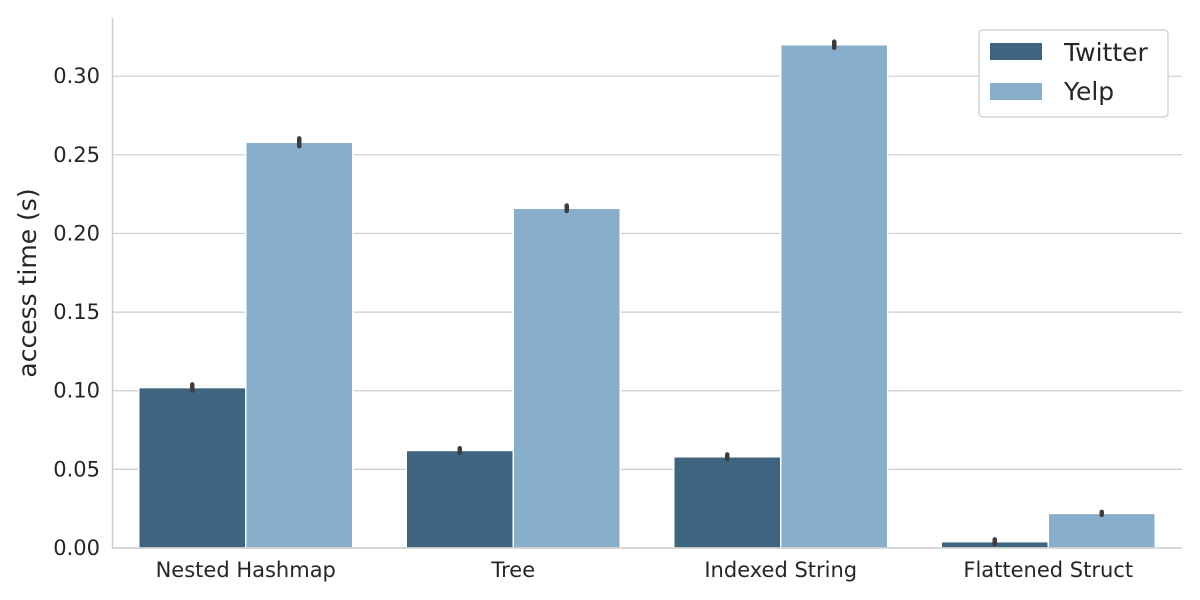 The height and width of the screenshot is (600, 1200). What do you see at coordinates (459, 499) in the screenshot?
I see `bar-twitter-tree` at bounding box center [459, 499].